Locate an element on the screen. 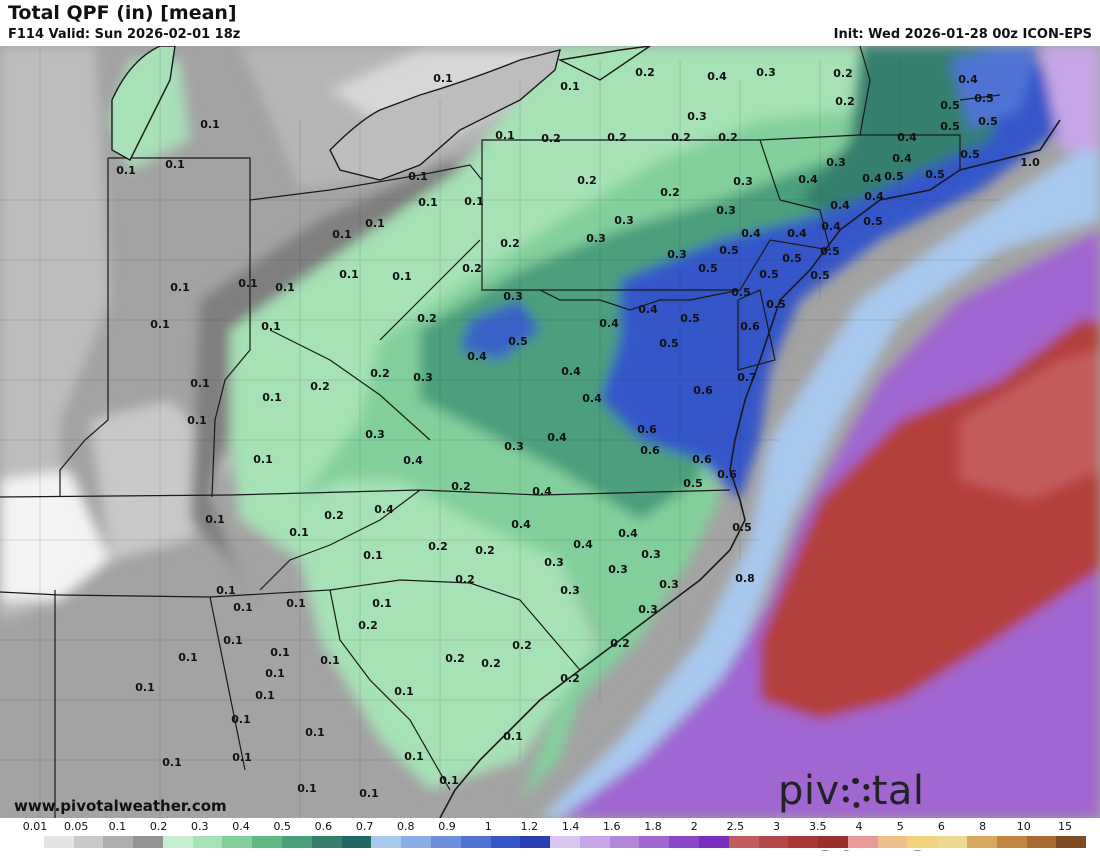 The width and height of the screenshot is (1100, 860). legend-label: 6 is located at coordinates (941, 826).